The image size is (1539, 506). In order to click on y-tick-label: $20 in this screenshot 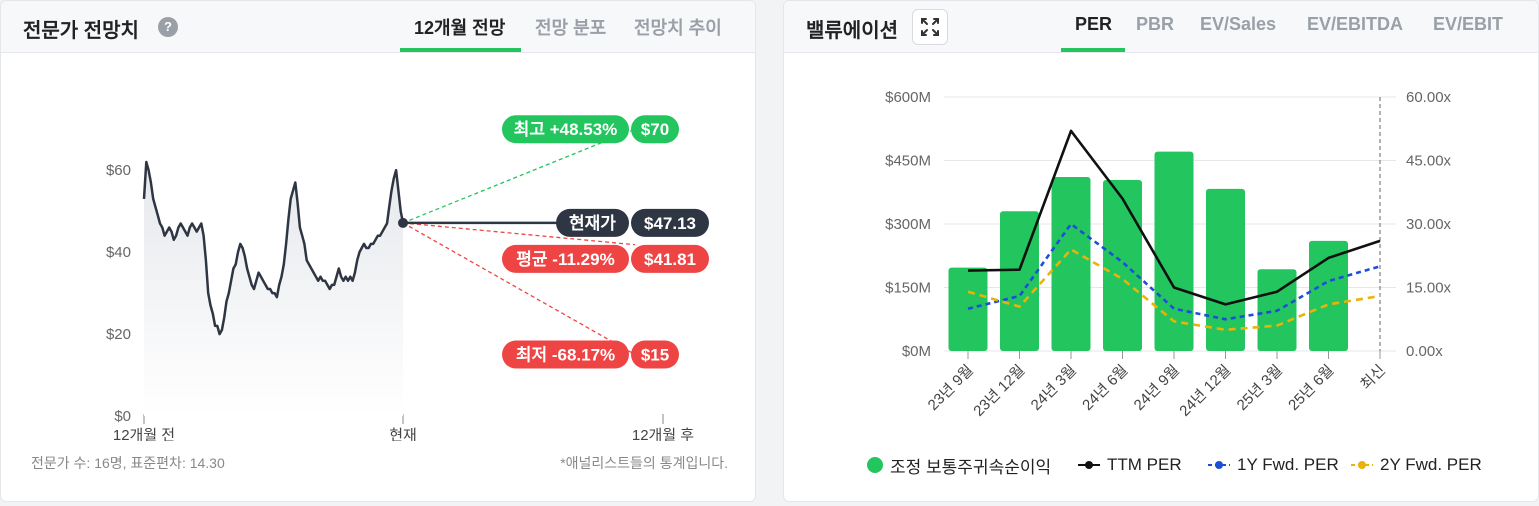, I will do `click(118, 334)`.